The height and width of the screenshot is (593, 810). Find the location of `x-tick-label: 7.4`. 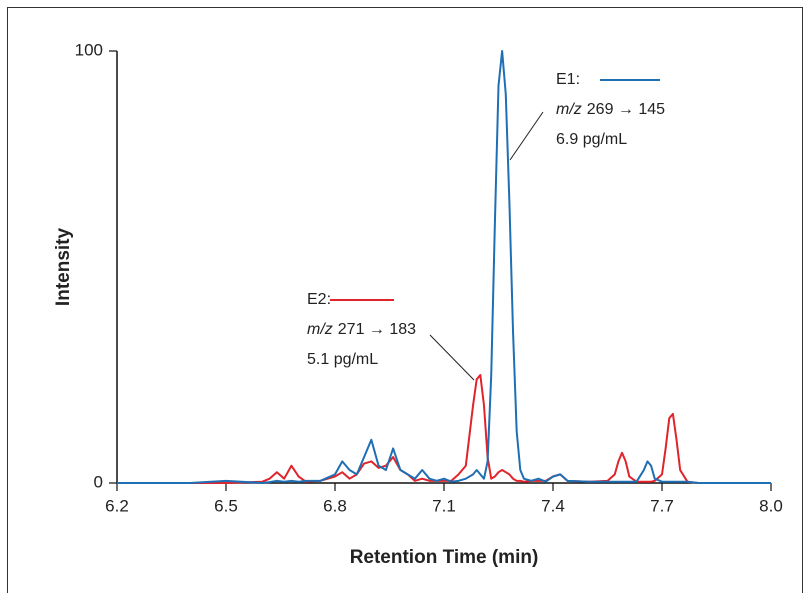

x-tick-label: 7.4 is located at coordinates (553, 505).